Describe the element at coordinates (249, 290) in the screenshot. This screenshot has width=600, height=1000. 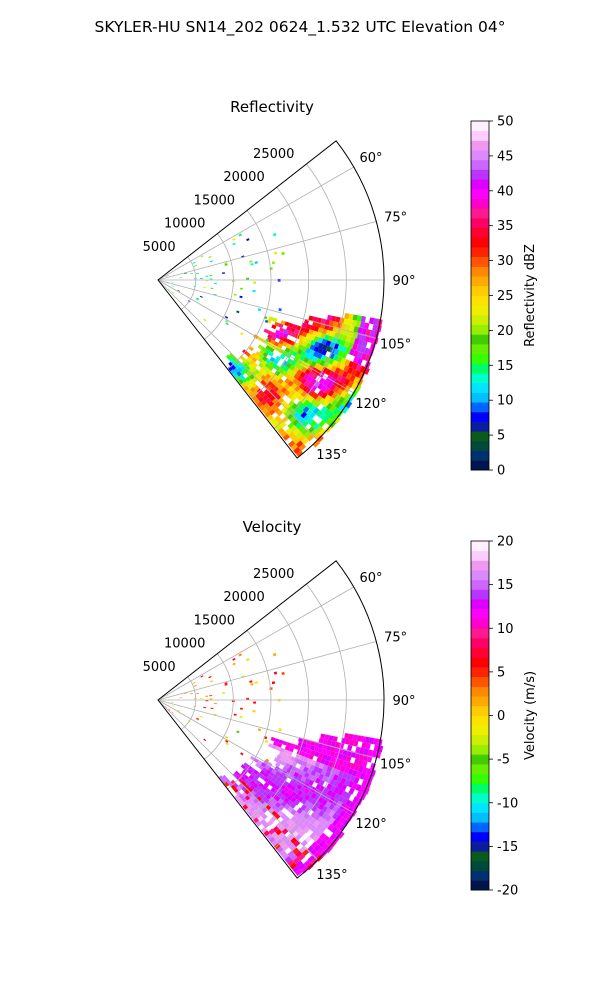
I see `range-ring` at that location.